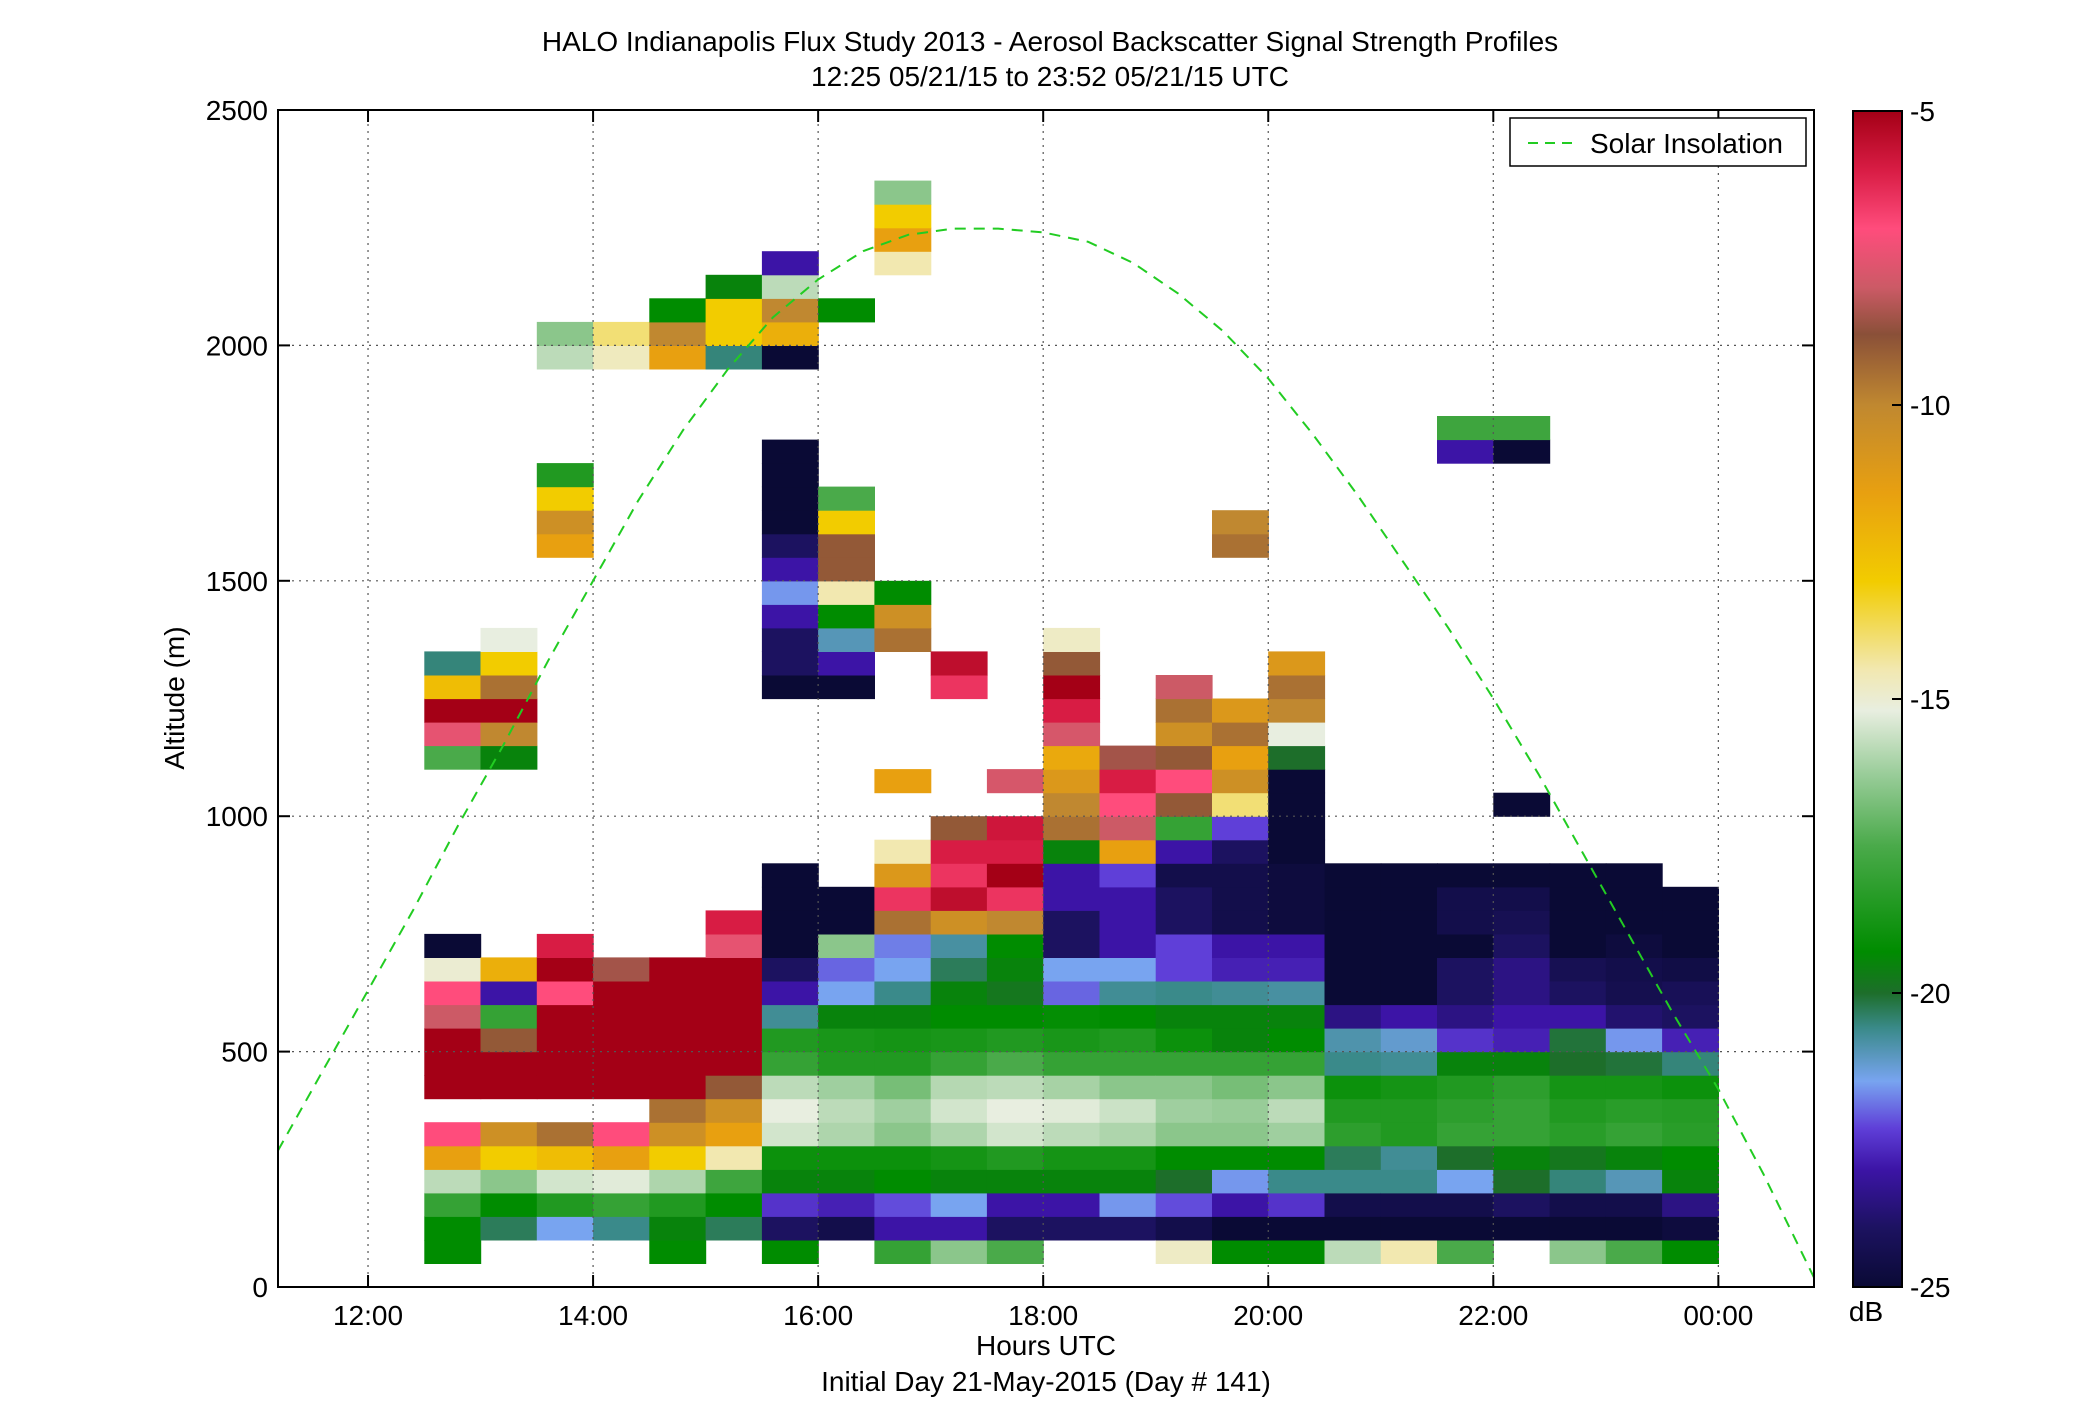  Describe the element at coordinates (1866, 1311) in the screenshot. I see `colorbar-unit: dB` at that location.